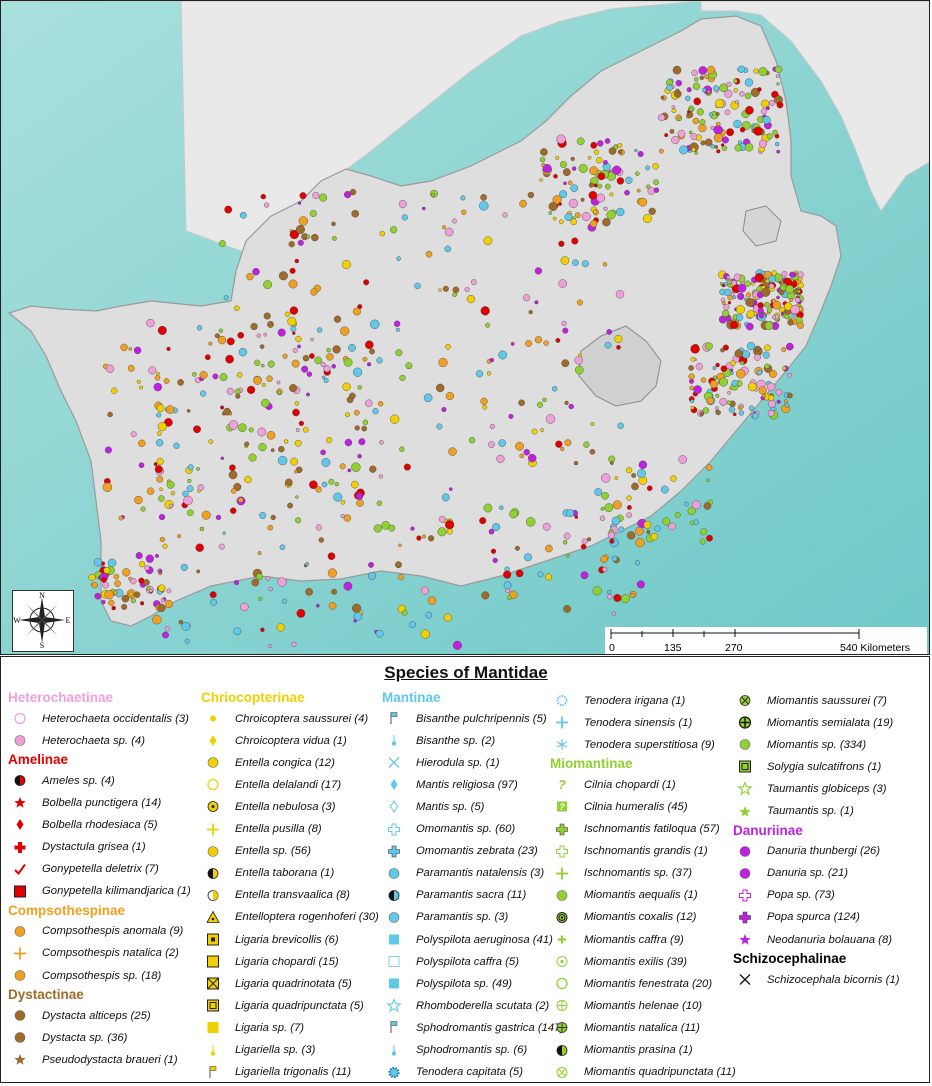  I want to click on legend-entry: Paramantis sacra (11), so click(453, 895).